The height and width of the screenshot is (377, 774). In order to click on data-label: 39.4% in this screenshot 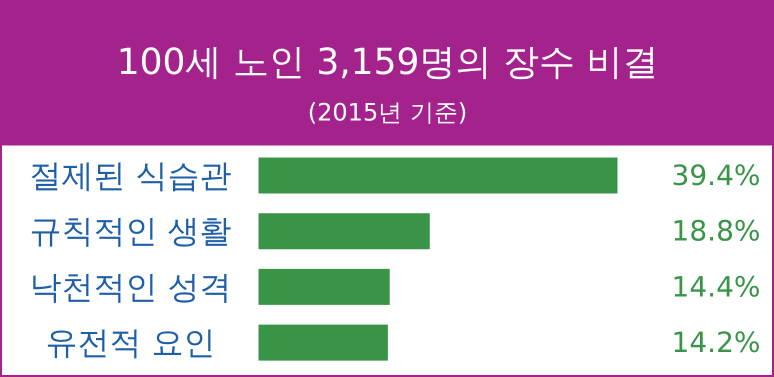, I will do `click(716, 175)`.